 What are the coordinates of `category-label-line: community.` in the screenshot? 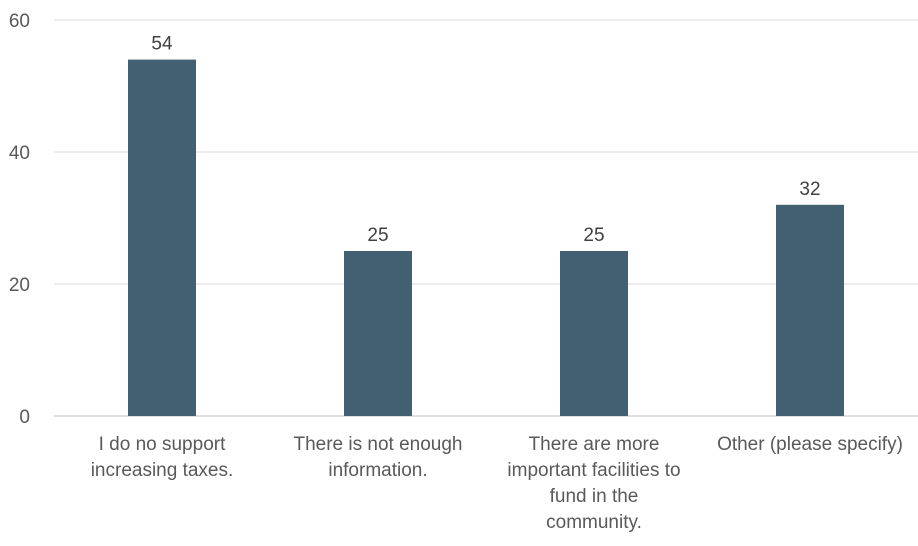 It's located at (594, 522).